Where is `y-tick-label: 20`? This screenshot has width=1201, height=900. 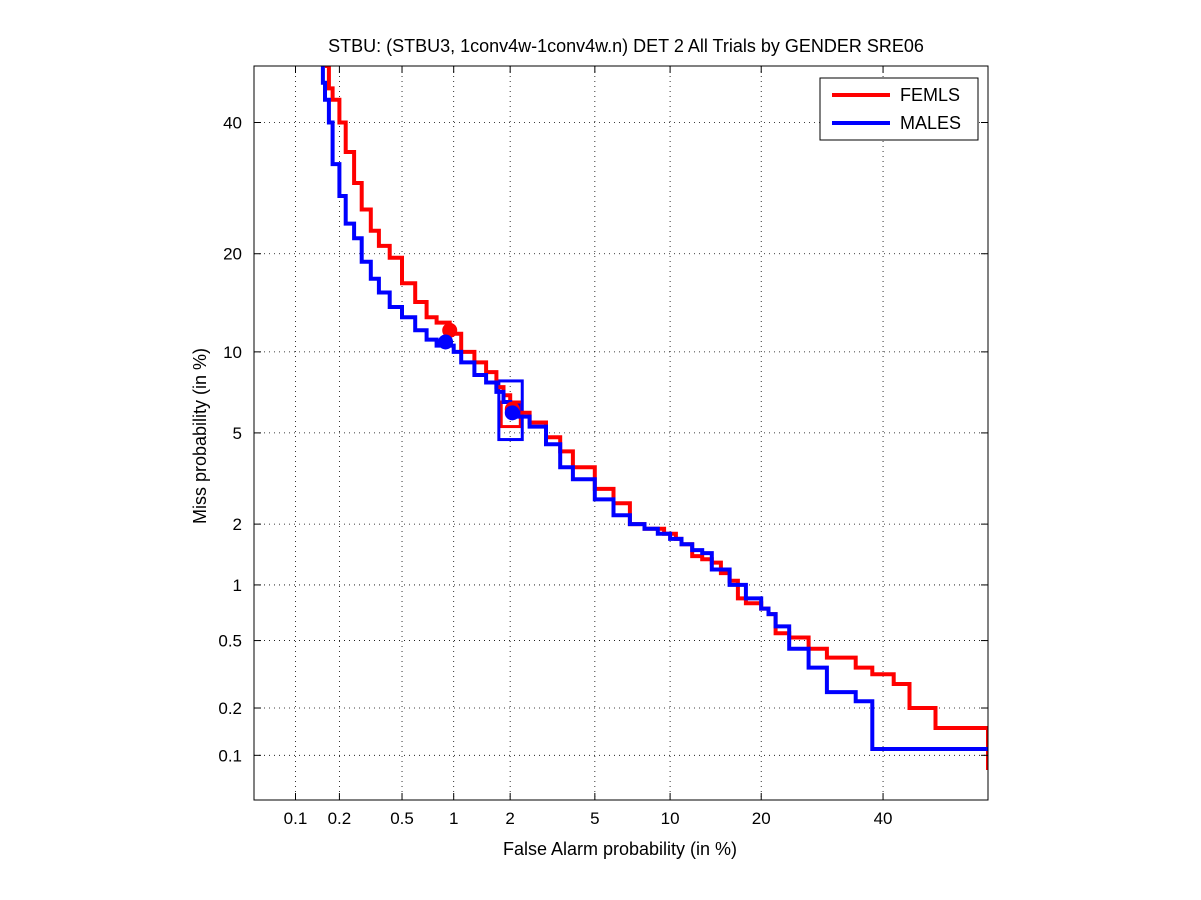 y-tick-label: 20 is located at coordinates (232, 254).